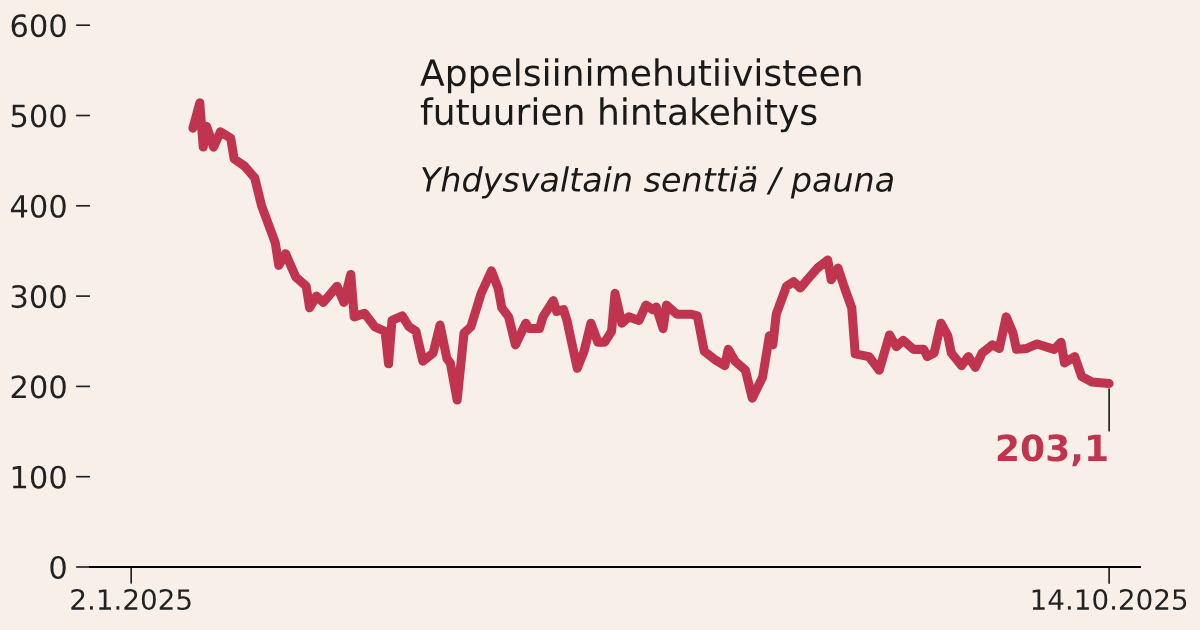  I want to click on text: Yhdysvaltain senttiä / pauna, so click(657, 182).